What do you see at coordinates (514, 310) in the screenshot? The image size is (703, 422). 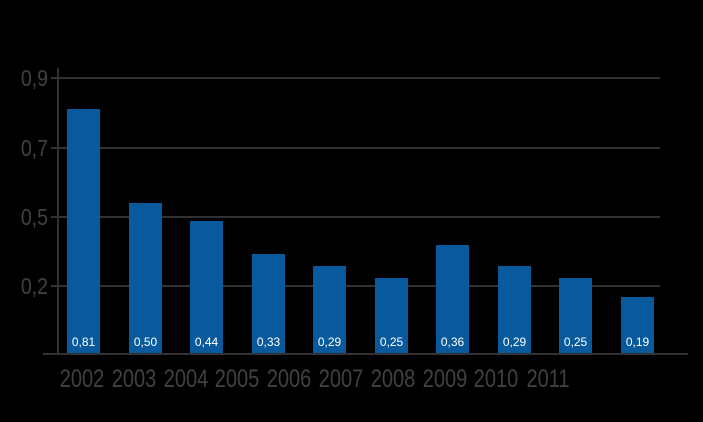 I see `bar-2009: 0,29` at bounding box center [514, 310].